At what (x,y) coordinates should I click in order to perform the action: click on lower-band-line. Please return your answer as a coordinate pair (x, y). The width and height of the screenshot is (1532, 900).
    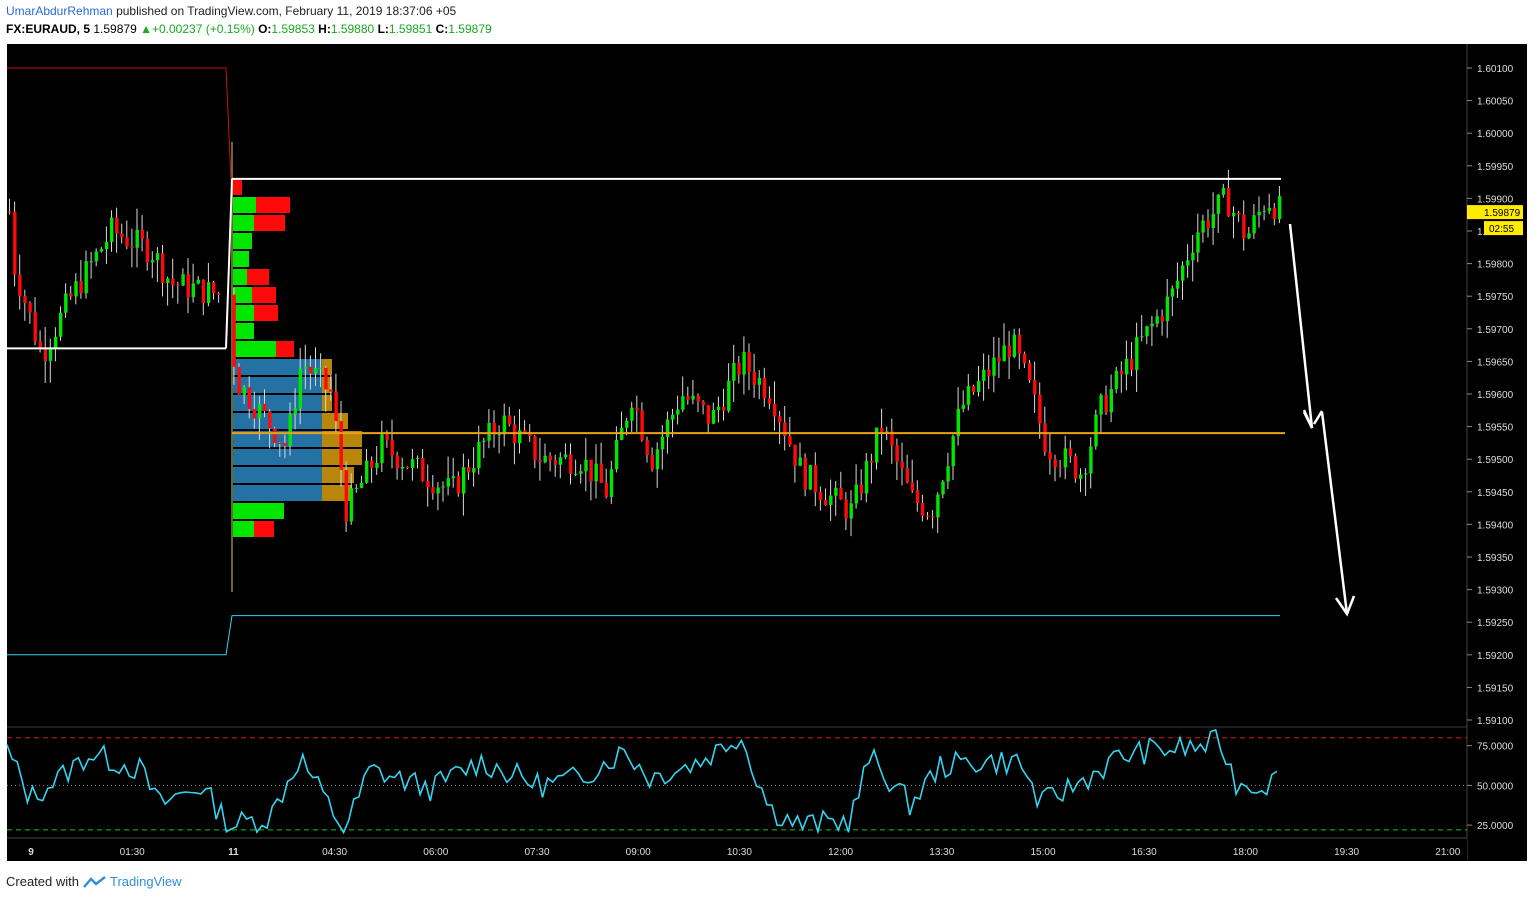
    Looking at the image, I should click on (643, 635).